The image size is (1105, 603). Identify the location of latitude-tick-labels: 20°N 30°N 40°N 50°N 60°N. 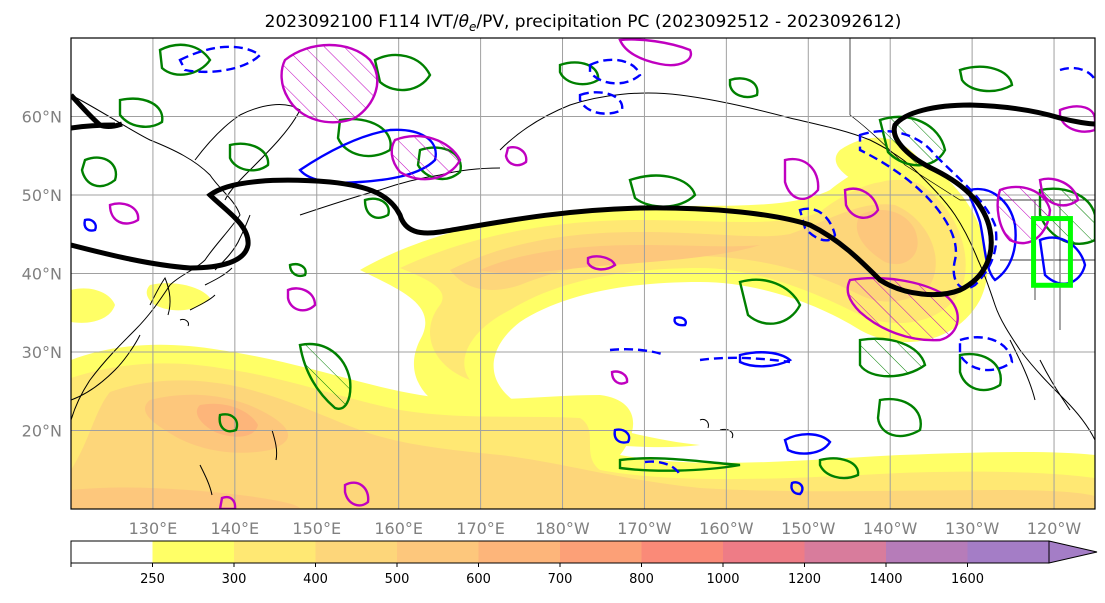
(42, 274).